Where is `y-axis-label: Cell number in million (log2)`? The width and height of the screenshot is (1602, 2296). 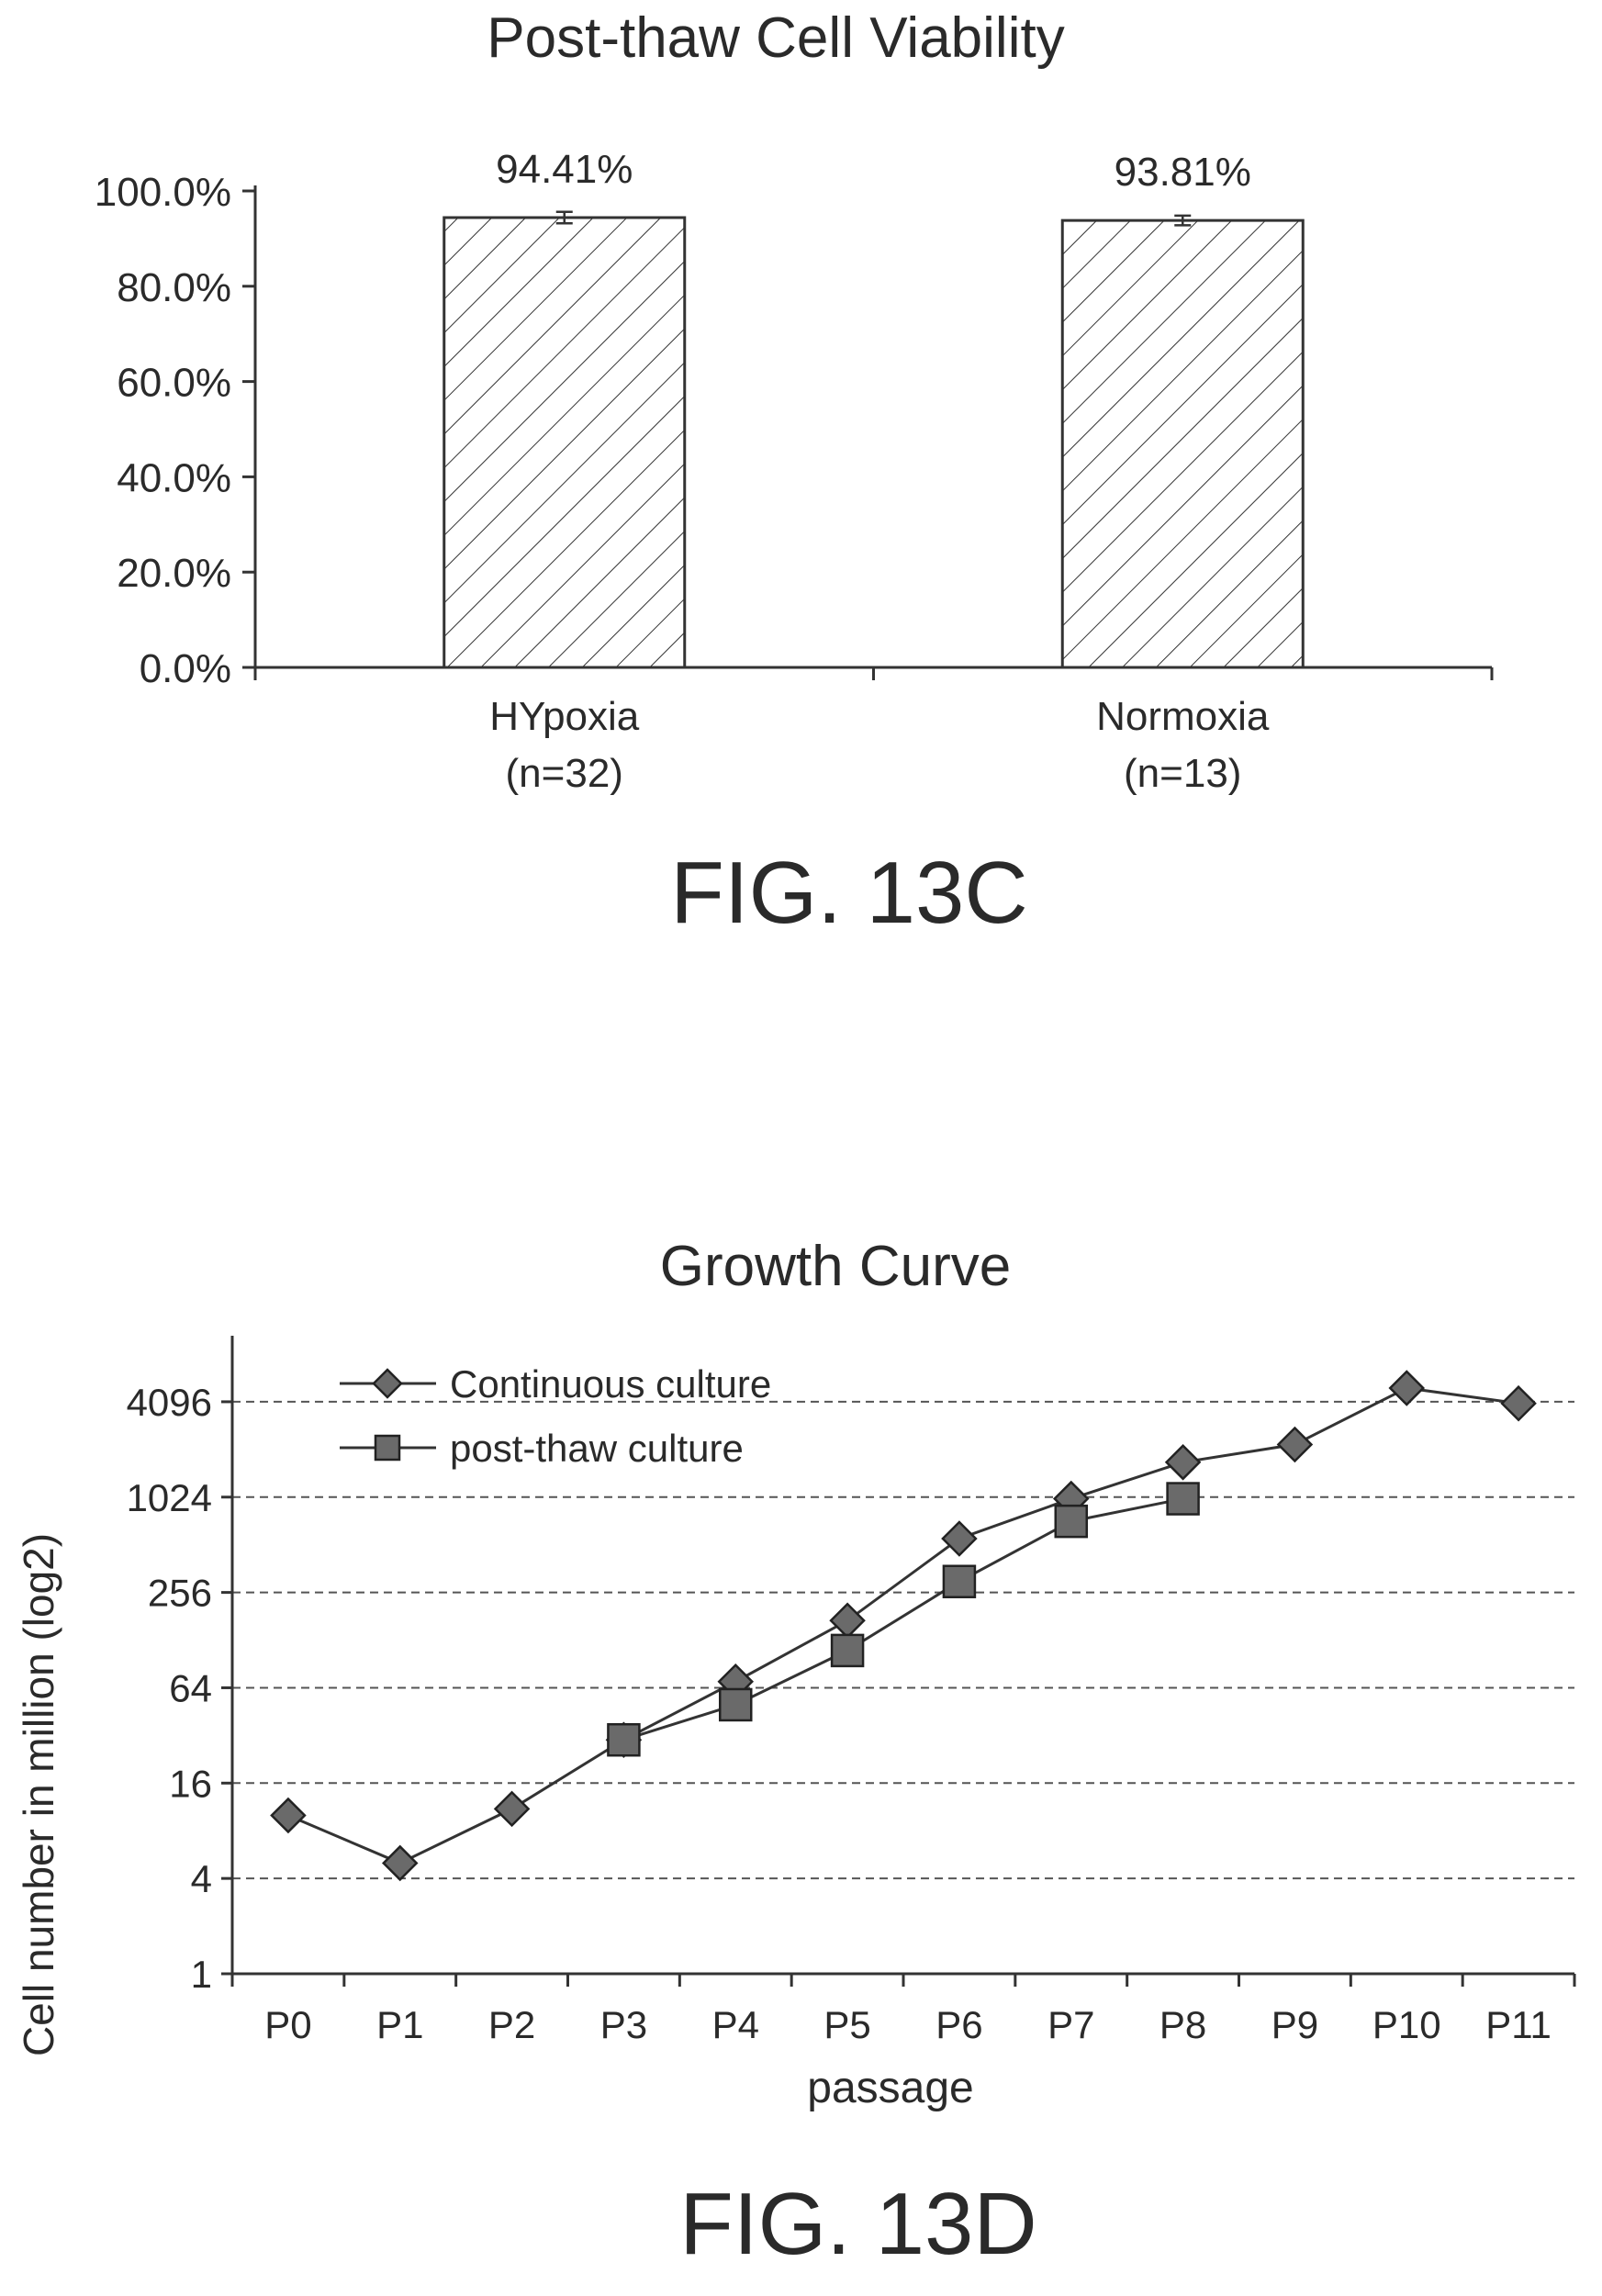
y-axis-label: Cell number in million (log2) is located at coordinates (38, 1794).